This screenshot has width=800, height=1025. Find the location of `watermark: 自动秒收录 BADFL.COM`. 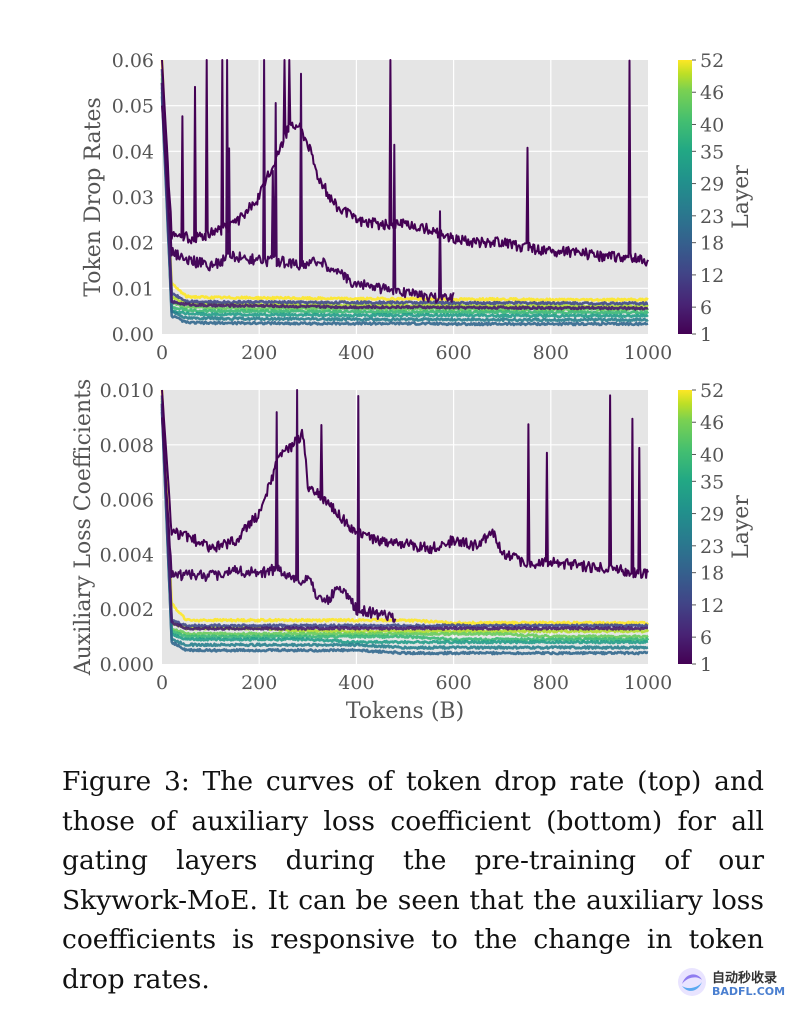

watermark: 自动秒收录 BADFL.COM is located at coordinates (731, 984).